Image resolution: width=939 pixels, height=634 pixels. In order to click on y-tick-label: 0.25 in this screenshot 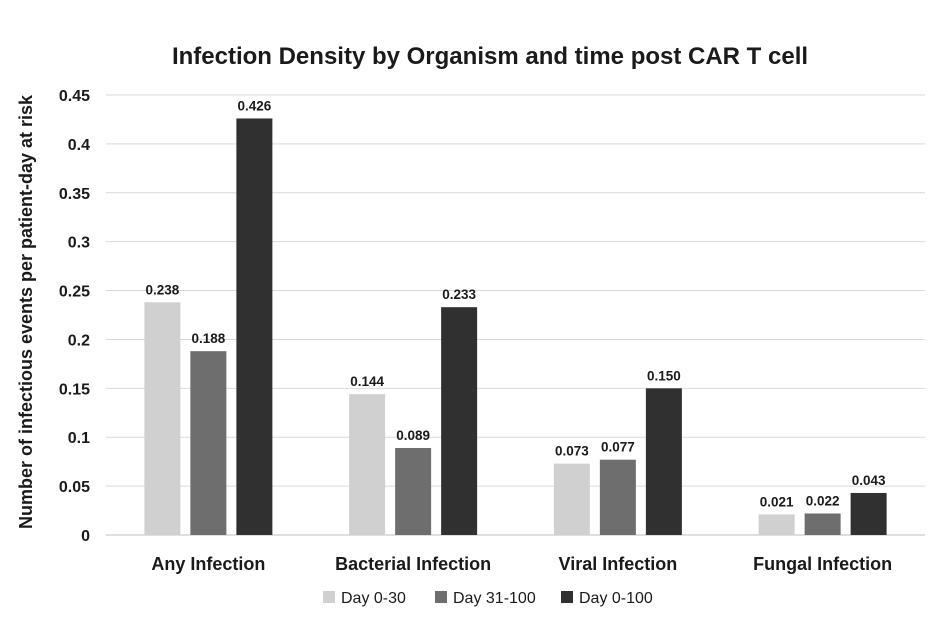, I will do `click(74, 292)`.